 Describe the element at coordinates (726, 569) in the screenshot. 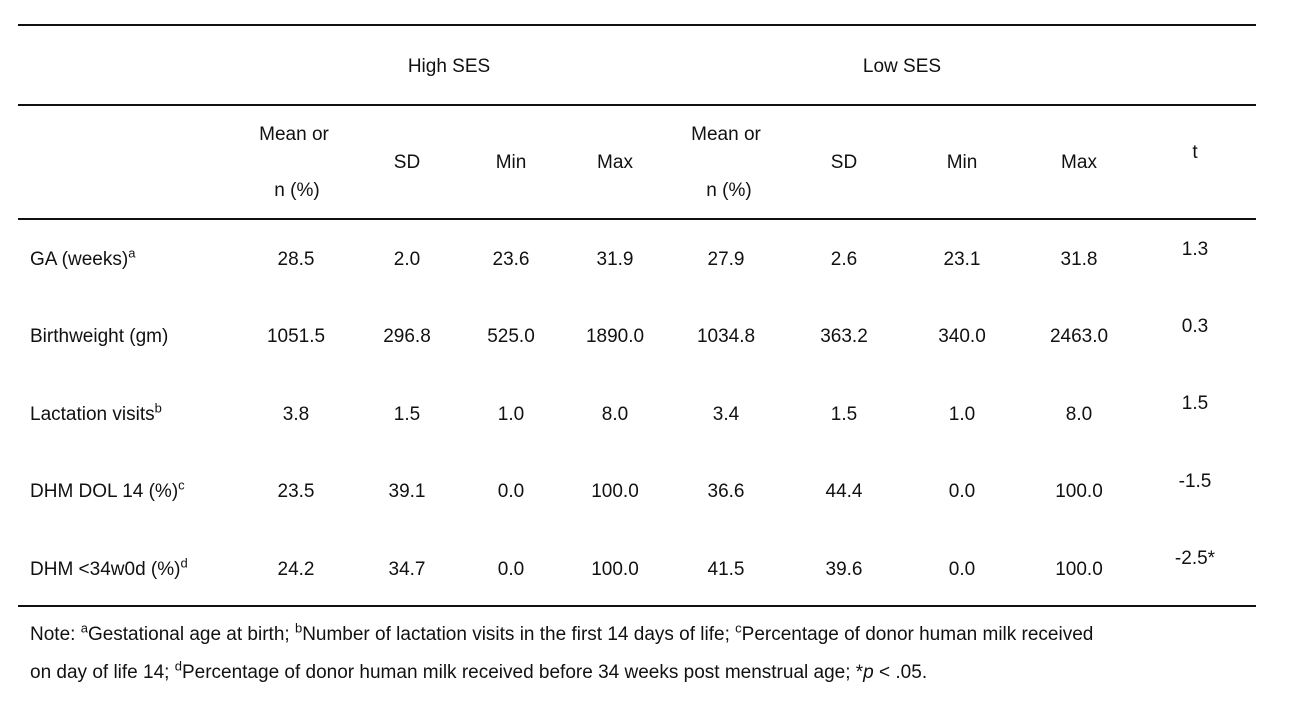

I see `cell-mean-low: 41.5` at that location.